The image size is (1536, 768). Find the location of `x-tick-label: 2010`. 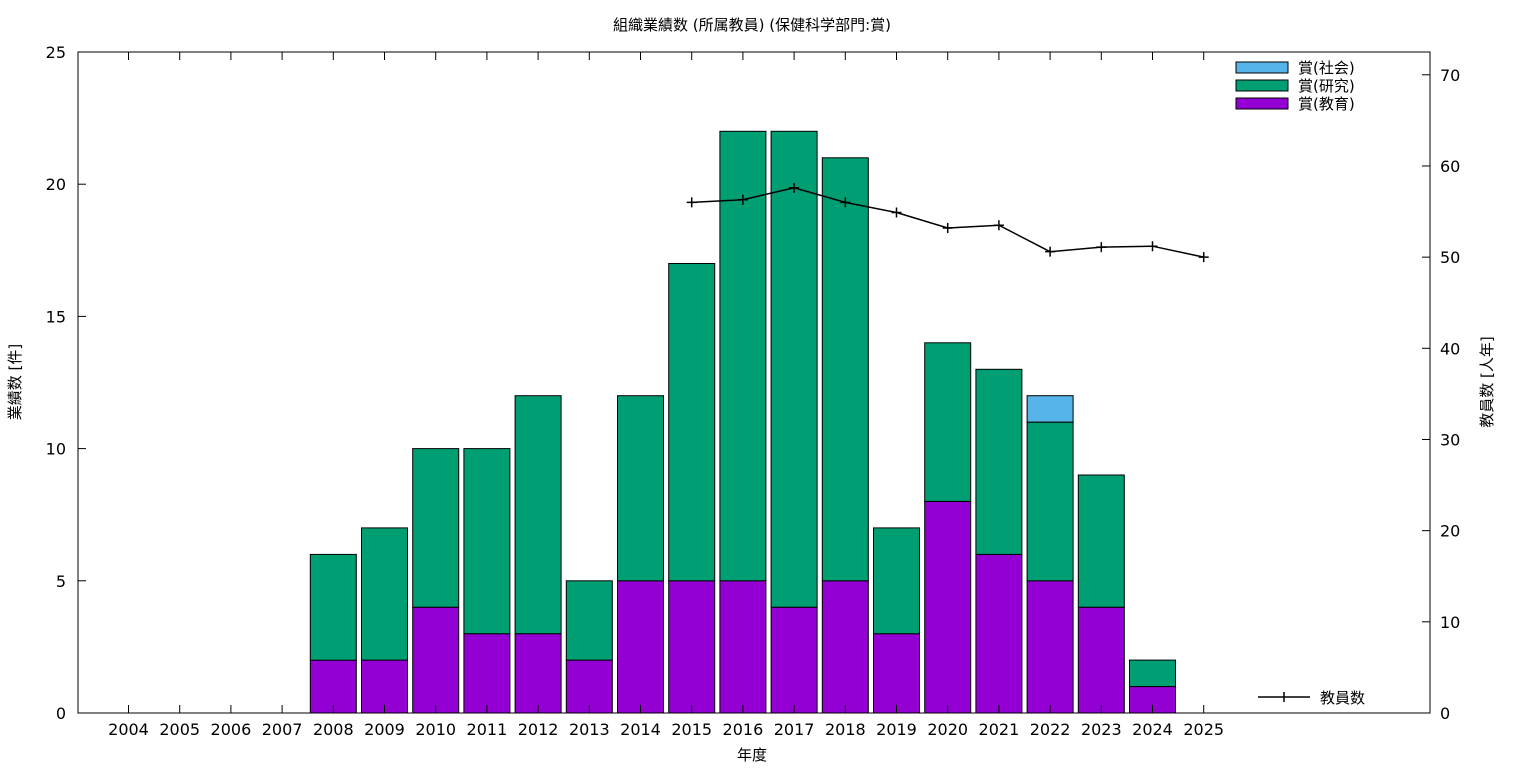

x-tick-label: 2010 is located at coordinates (435, 729).